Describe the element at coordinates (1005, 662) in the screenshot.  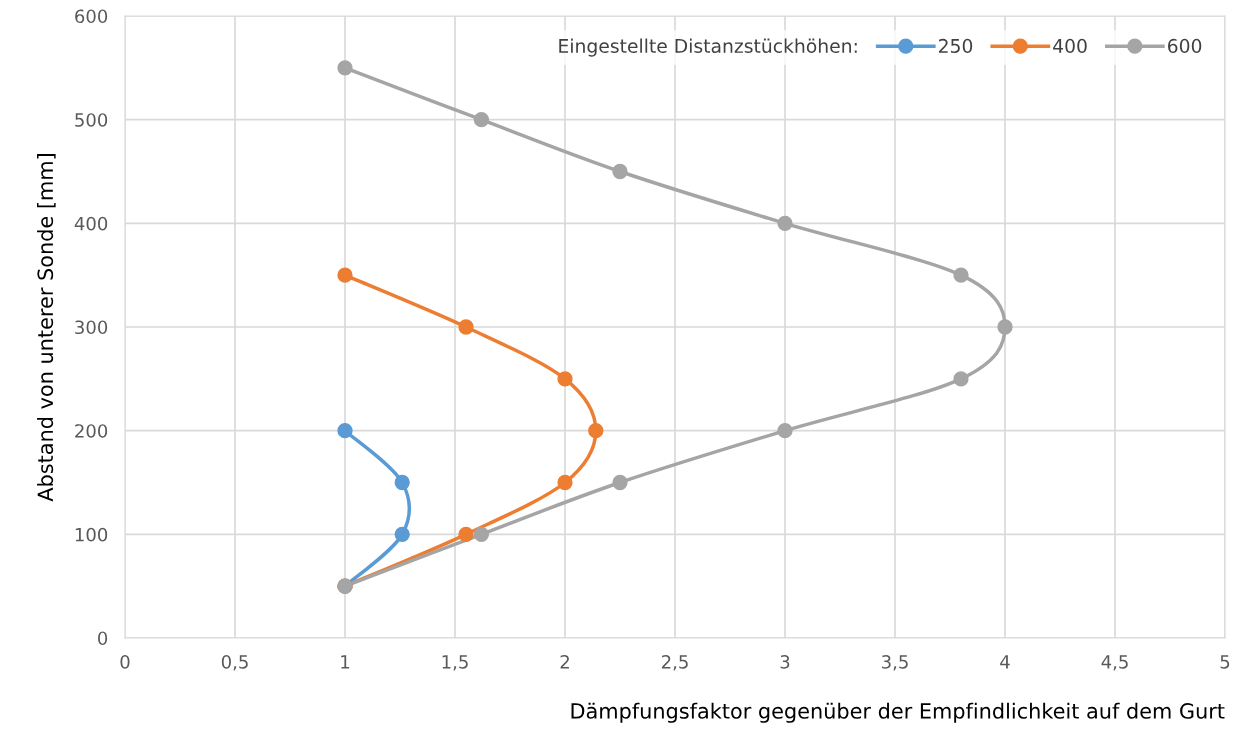
I see `x-tick-label: 4` at that location.